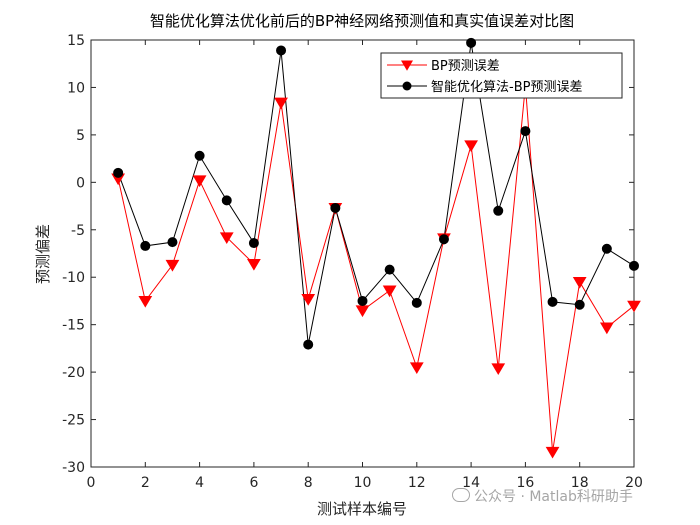 This screenshot has width=700, height=525. Describe the element at coordinates (363, 483) in the screenshot. I see `x-tick-label: 10` at that location.